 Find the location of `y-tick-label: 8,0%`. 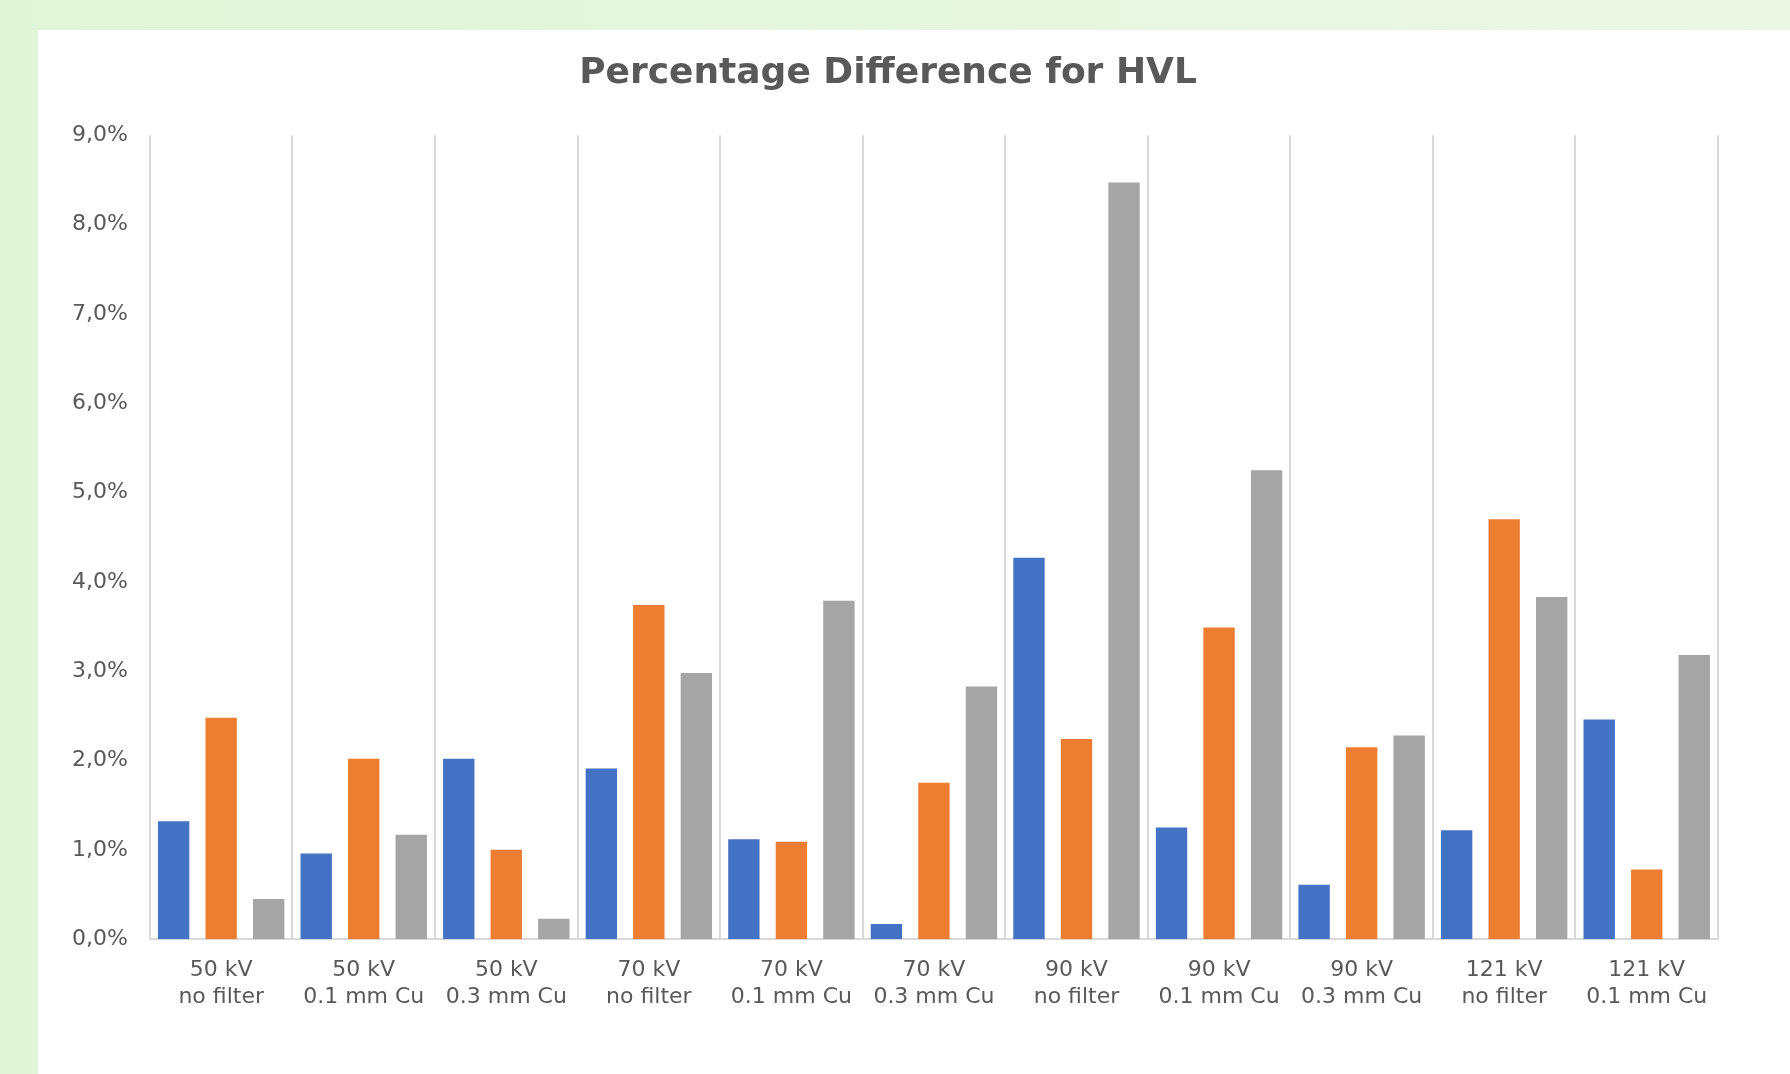

y-tick-label: 8,0% is located at coordinates (99, 223).